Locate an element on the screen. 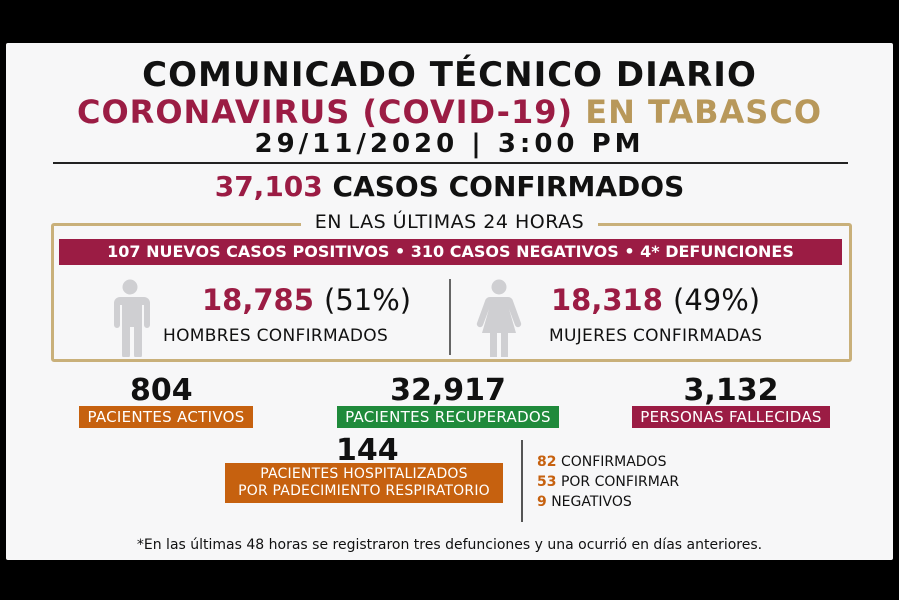 The image size is (899, 600). last24-heading: EN LAS ÚLTIMAS 24 HORAS is located at coordinates (449, 222).